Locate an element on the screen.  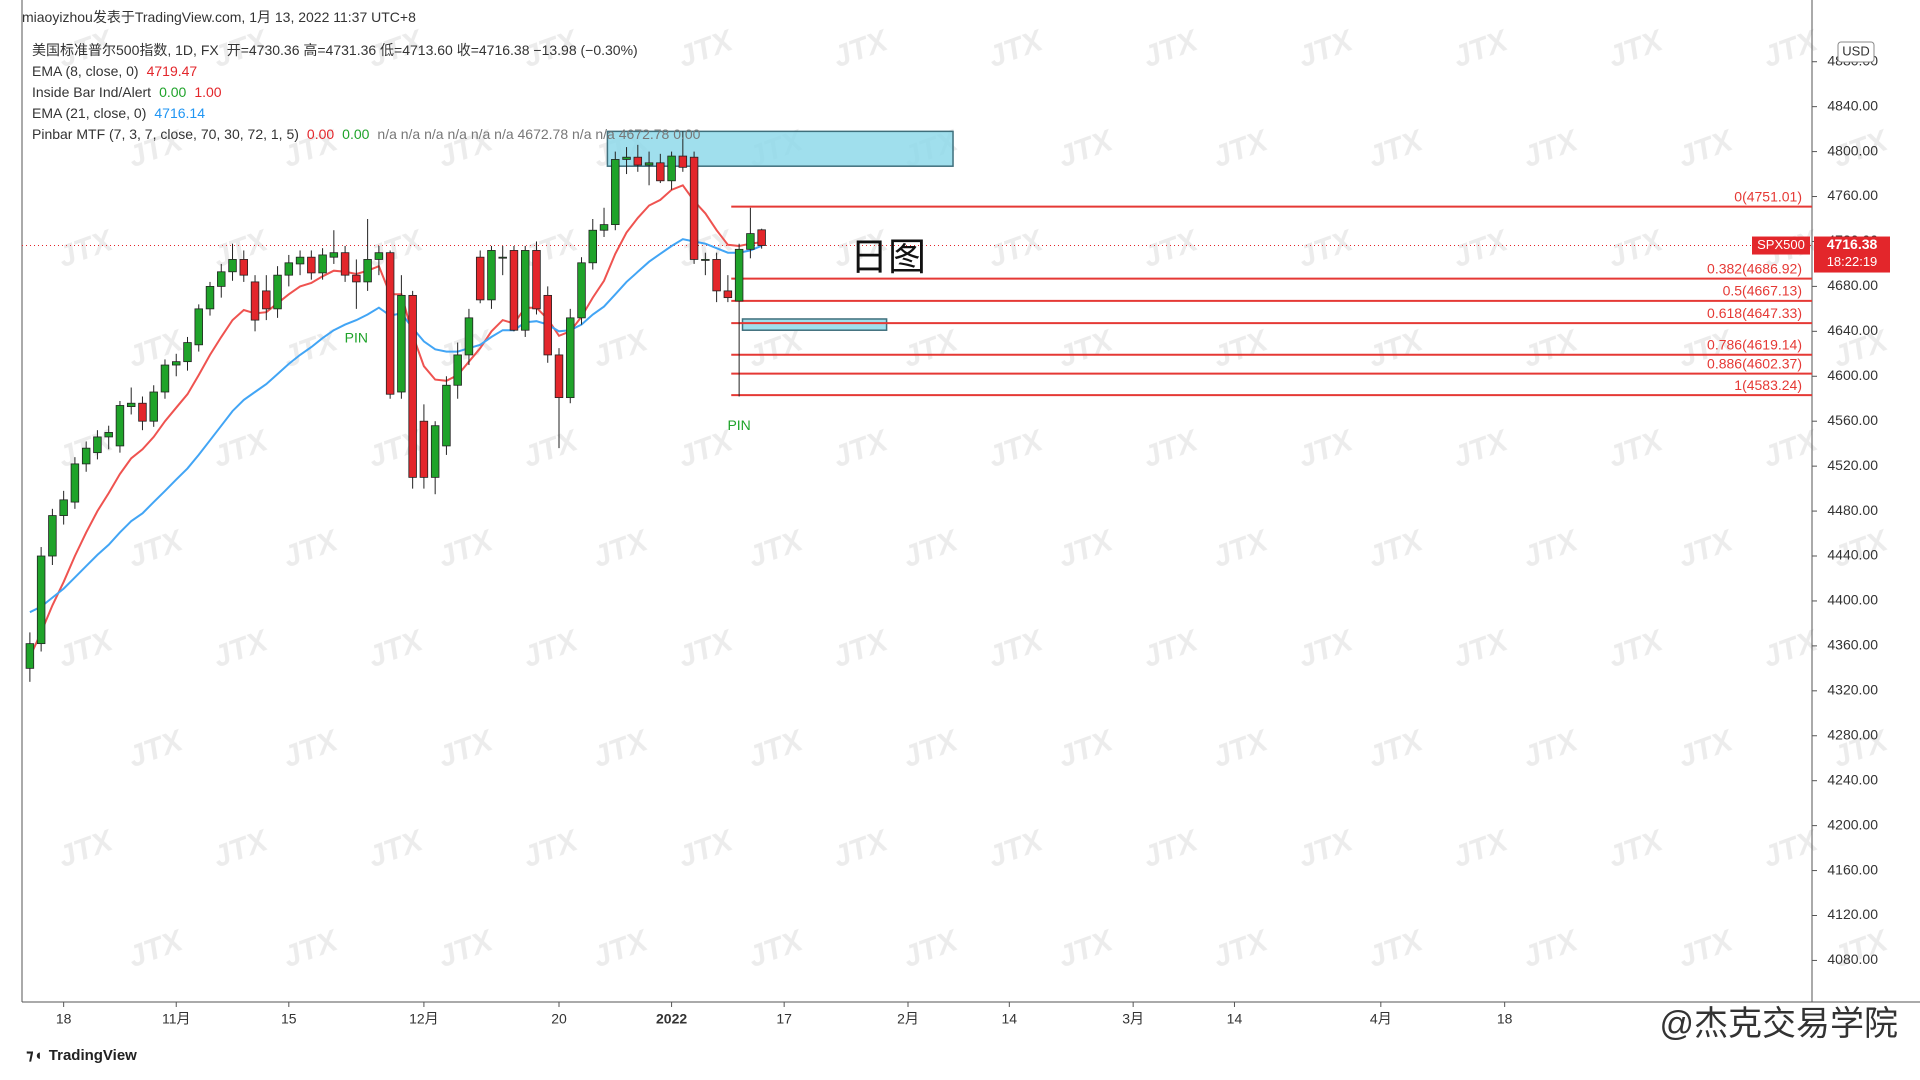
price-tag is located at coordinates (1852, 254).